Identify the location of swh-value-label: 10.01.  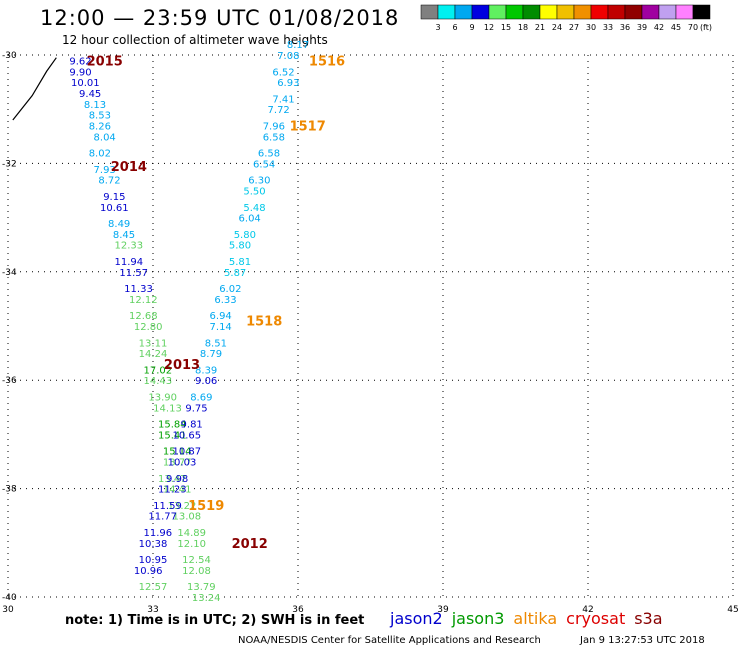
(85, 83).